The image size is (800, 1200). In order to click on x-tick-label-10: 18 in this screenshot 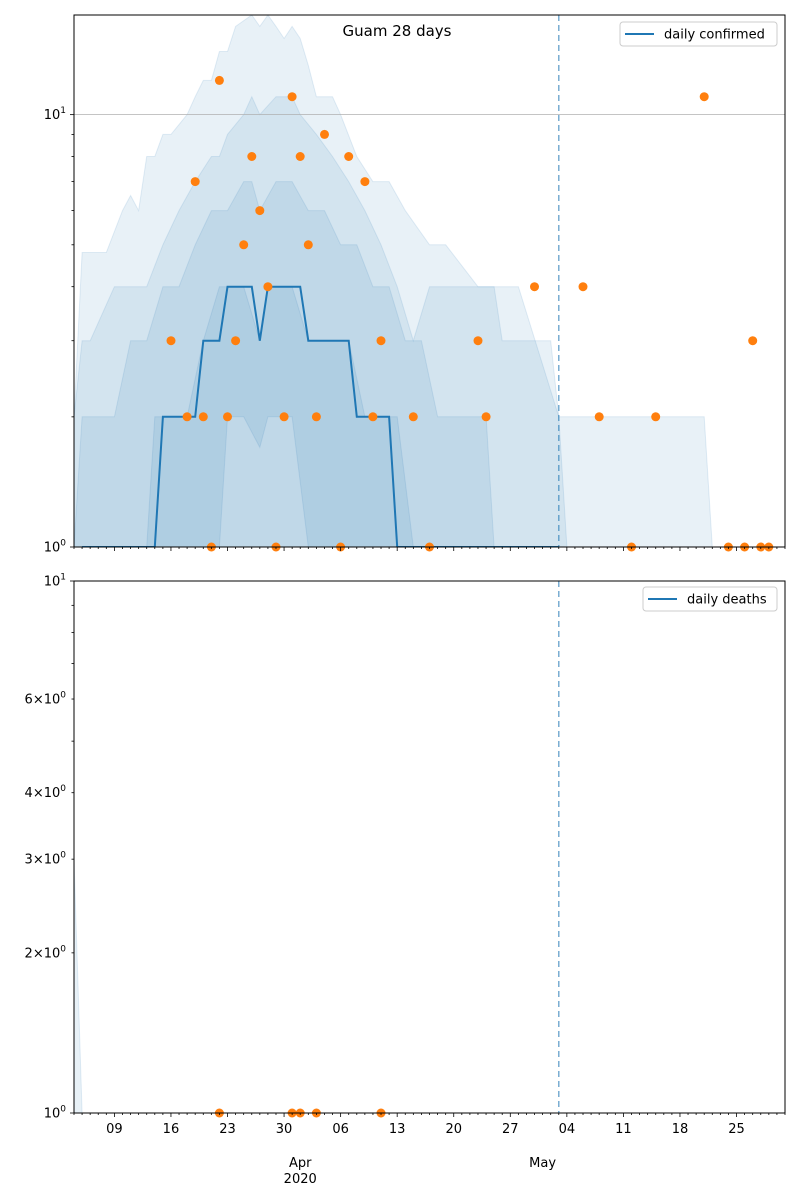, I will do `click(680, 1129)`.